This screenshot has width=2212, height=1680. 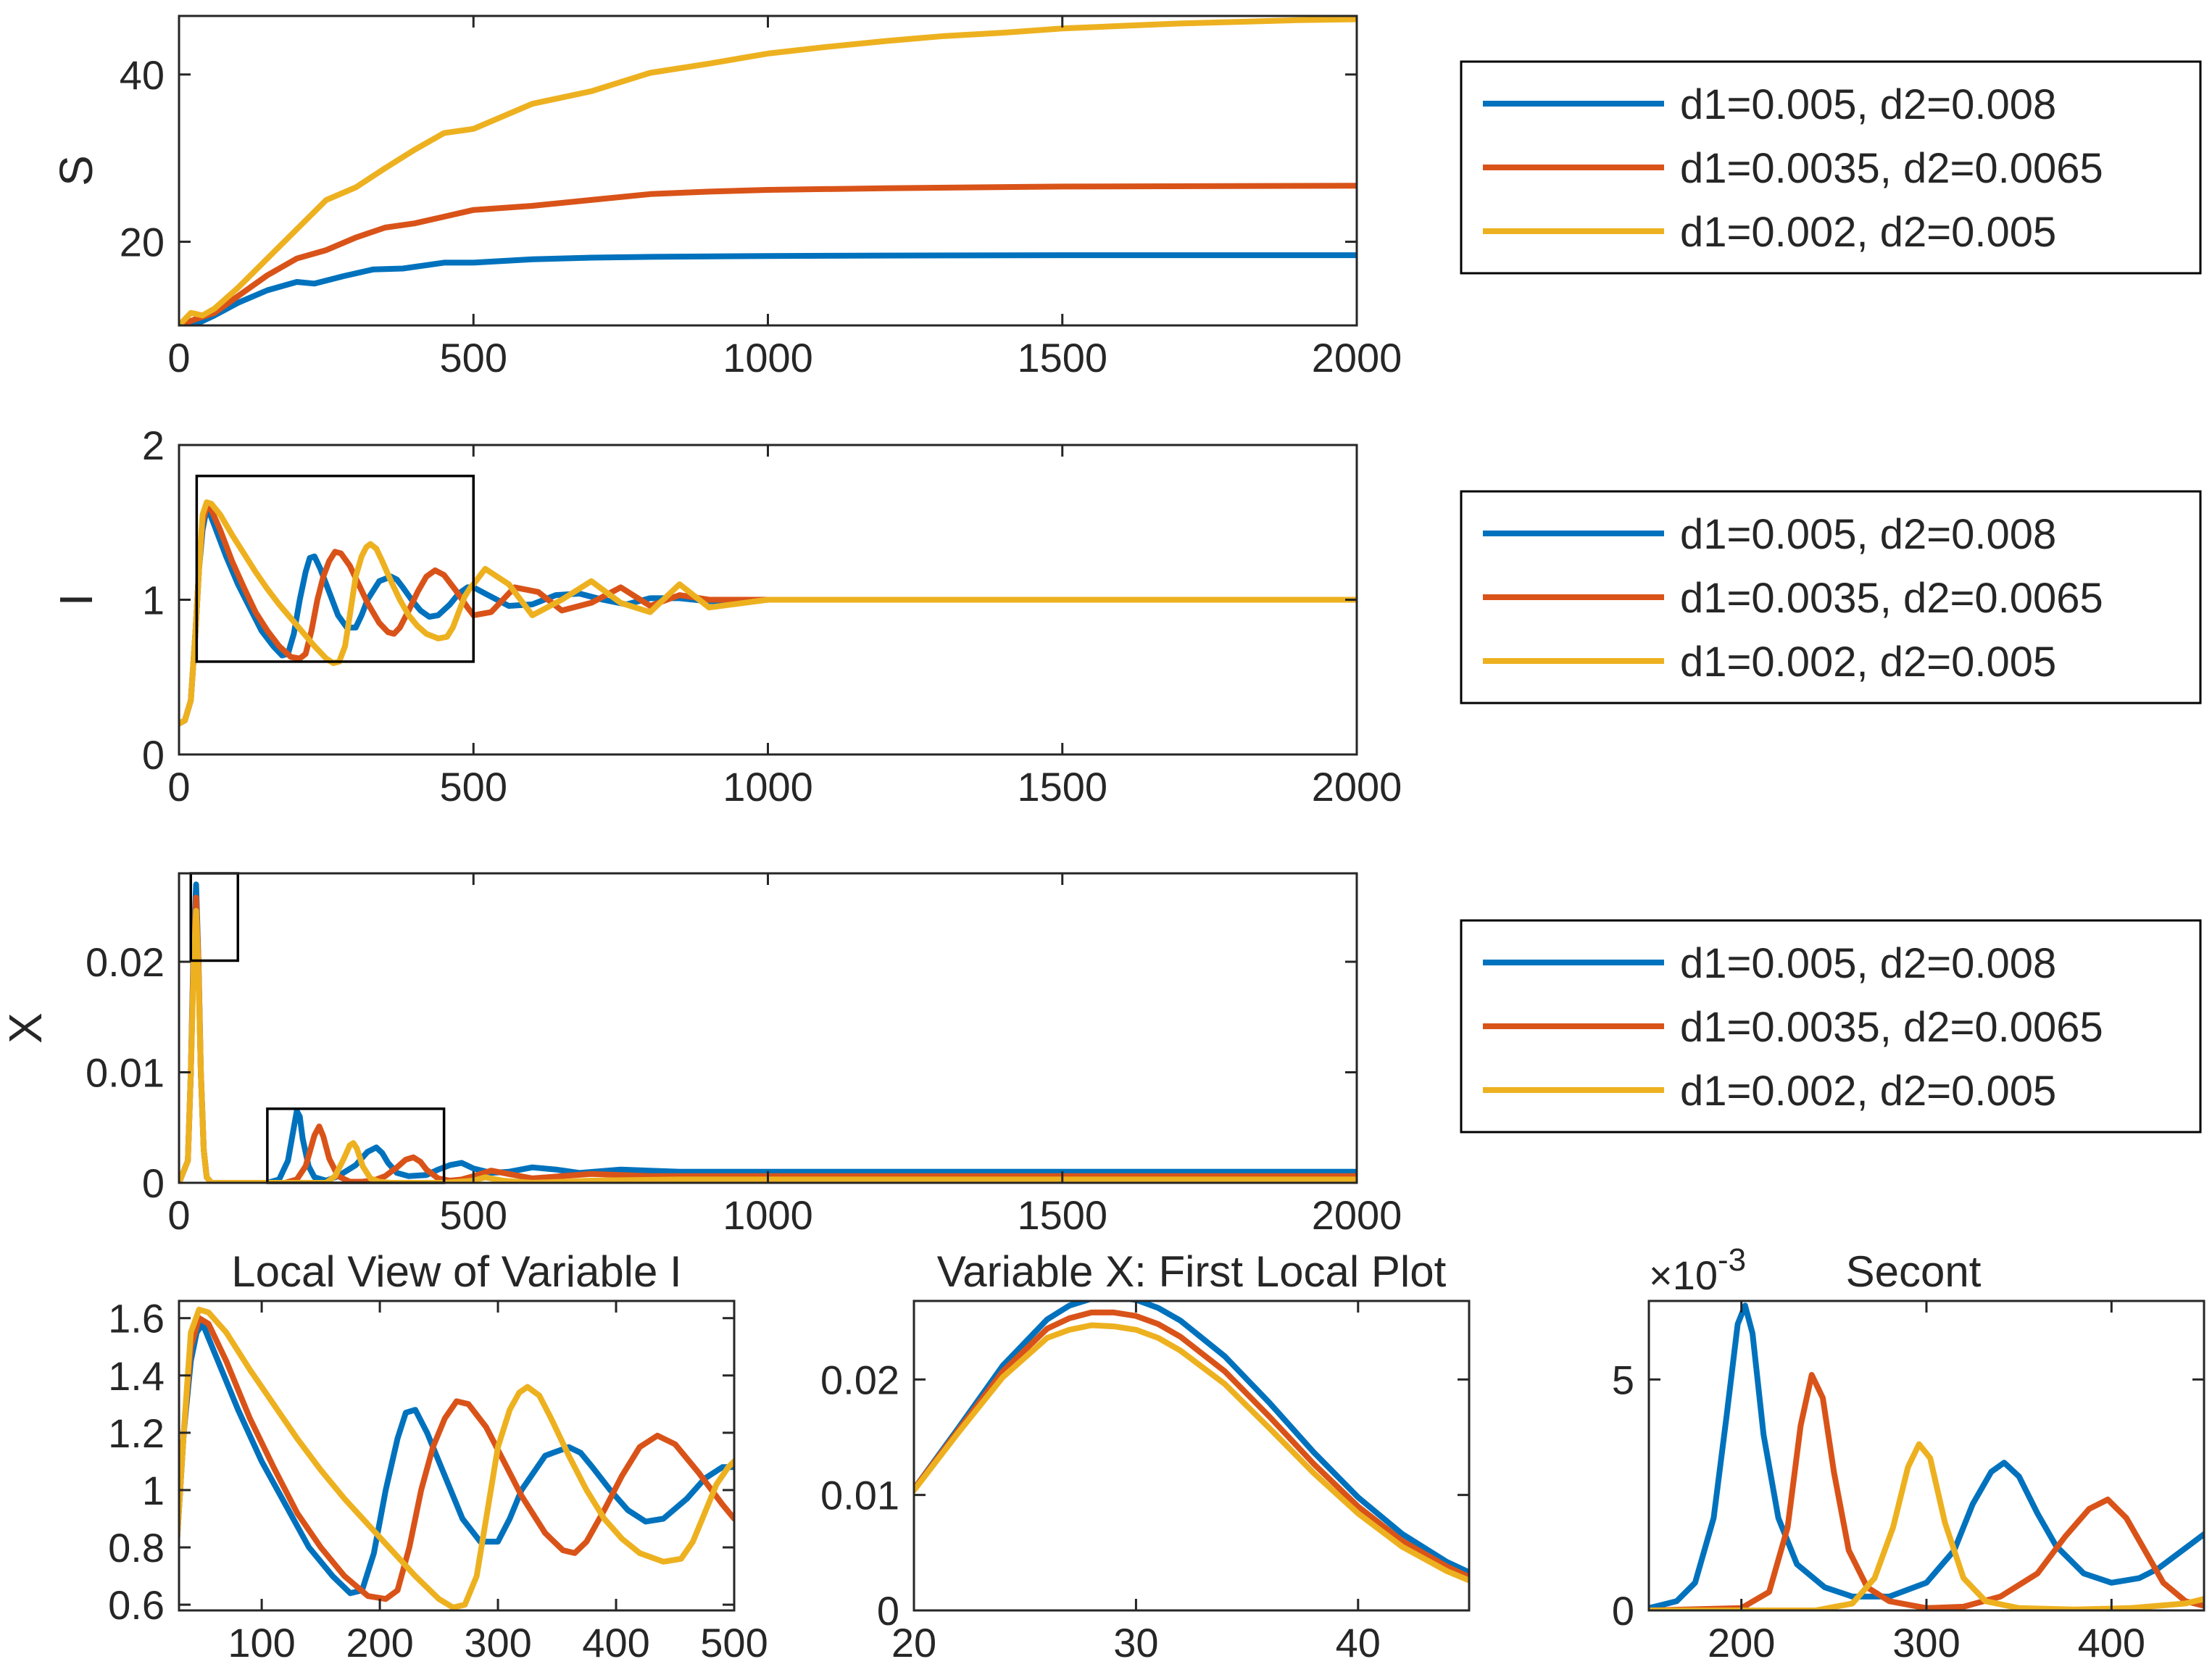 I want to click on y-tick-label: 5, so click(x=1623, y=1379).